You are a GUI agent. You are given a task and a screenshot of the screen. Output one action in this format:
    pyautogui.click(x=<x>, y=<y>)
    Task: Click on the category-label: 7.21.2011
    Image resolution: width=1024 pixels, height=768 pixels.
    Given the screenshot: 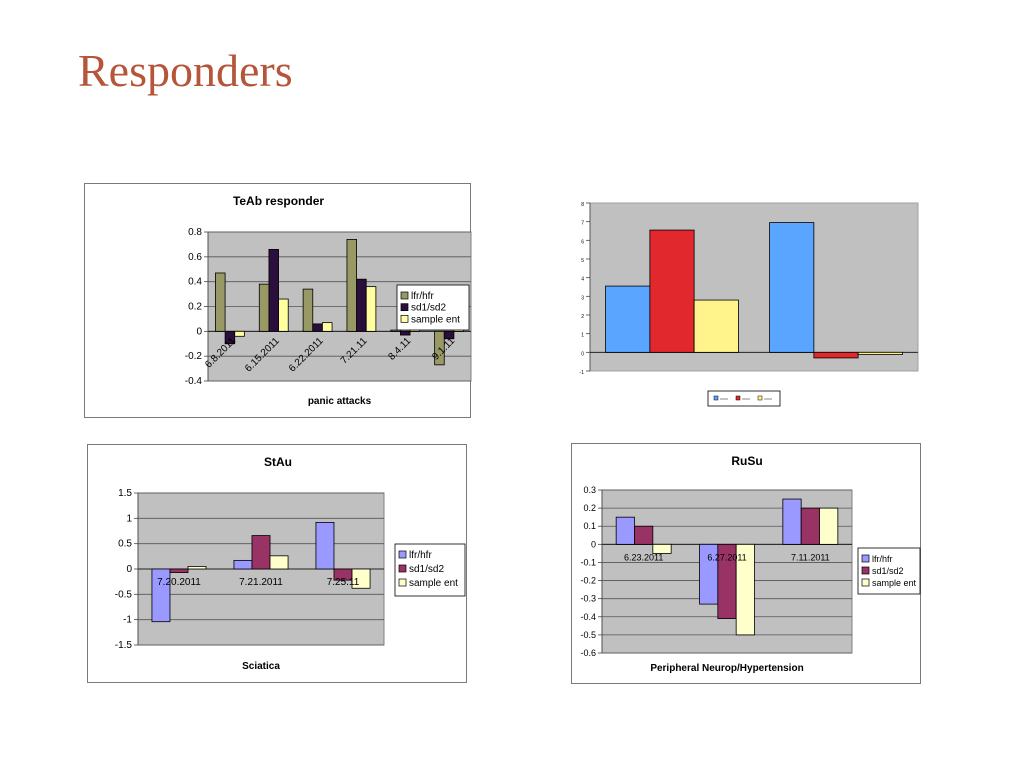 What is the action you would take?
    pyautogui.click(x=261, y=582)
    